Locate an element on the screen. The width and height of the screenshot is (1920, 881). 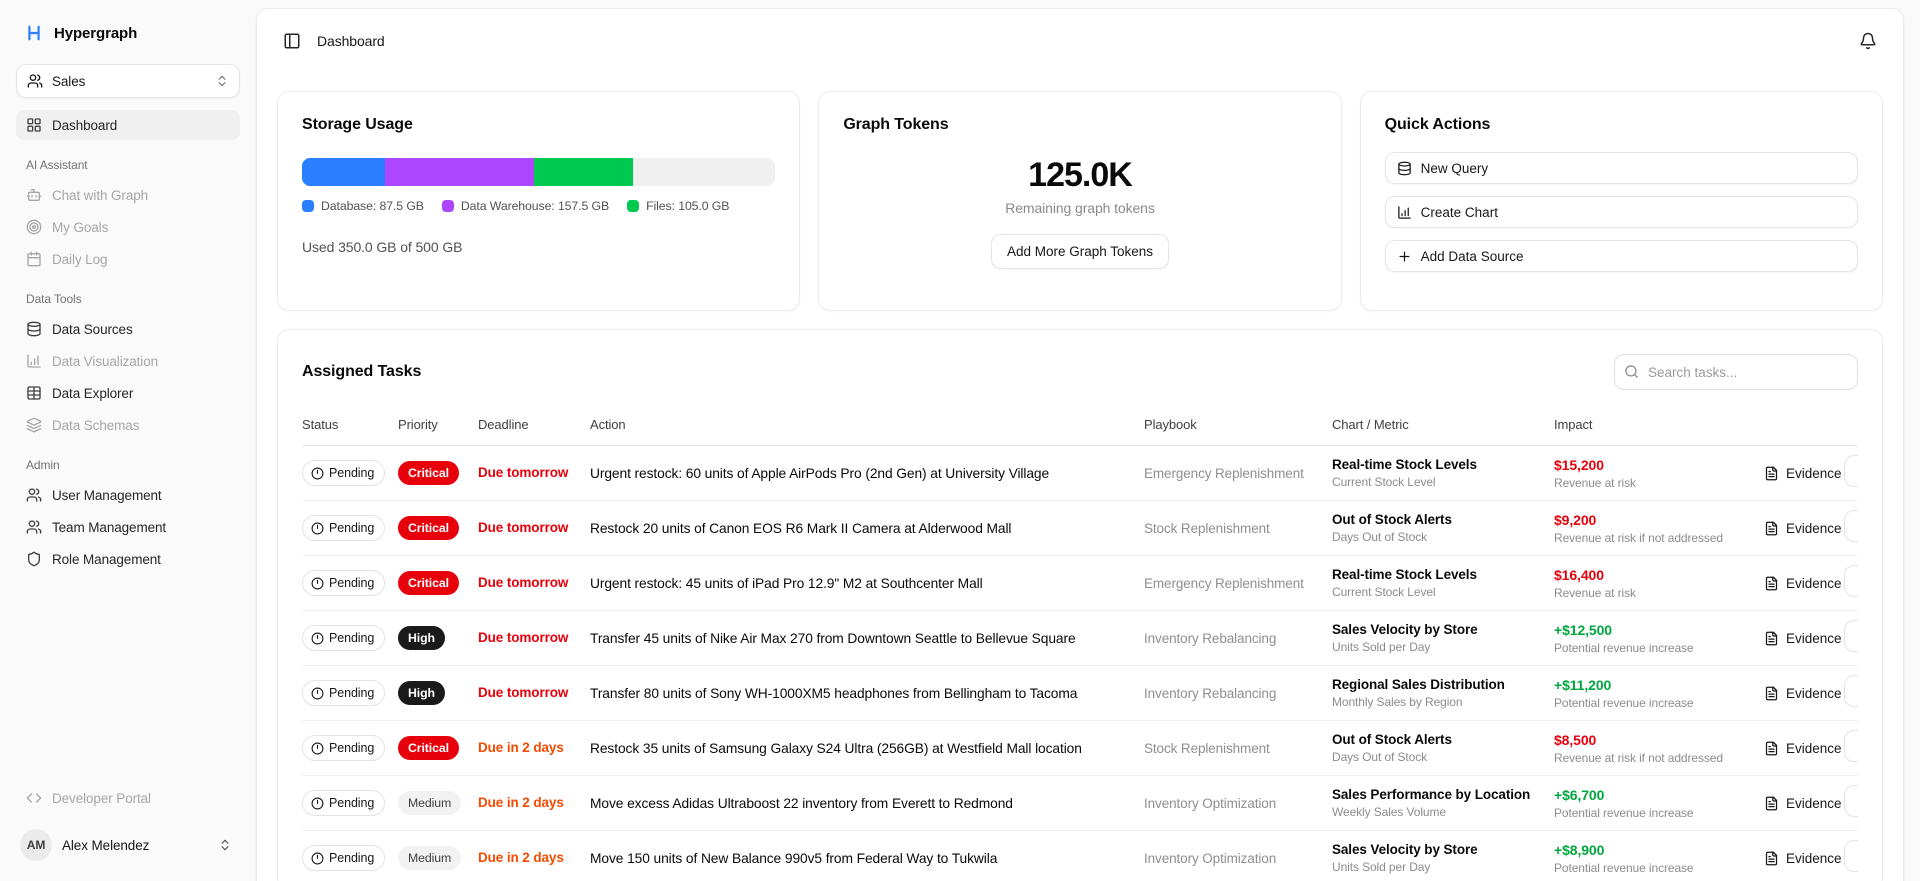
sidebar-toggle-button is located at coordinates (292, 41).